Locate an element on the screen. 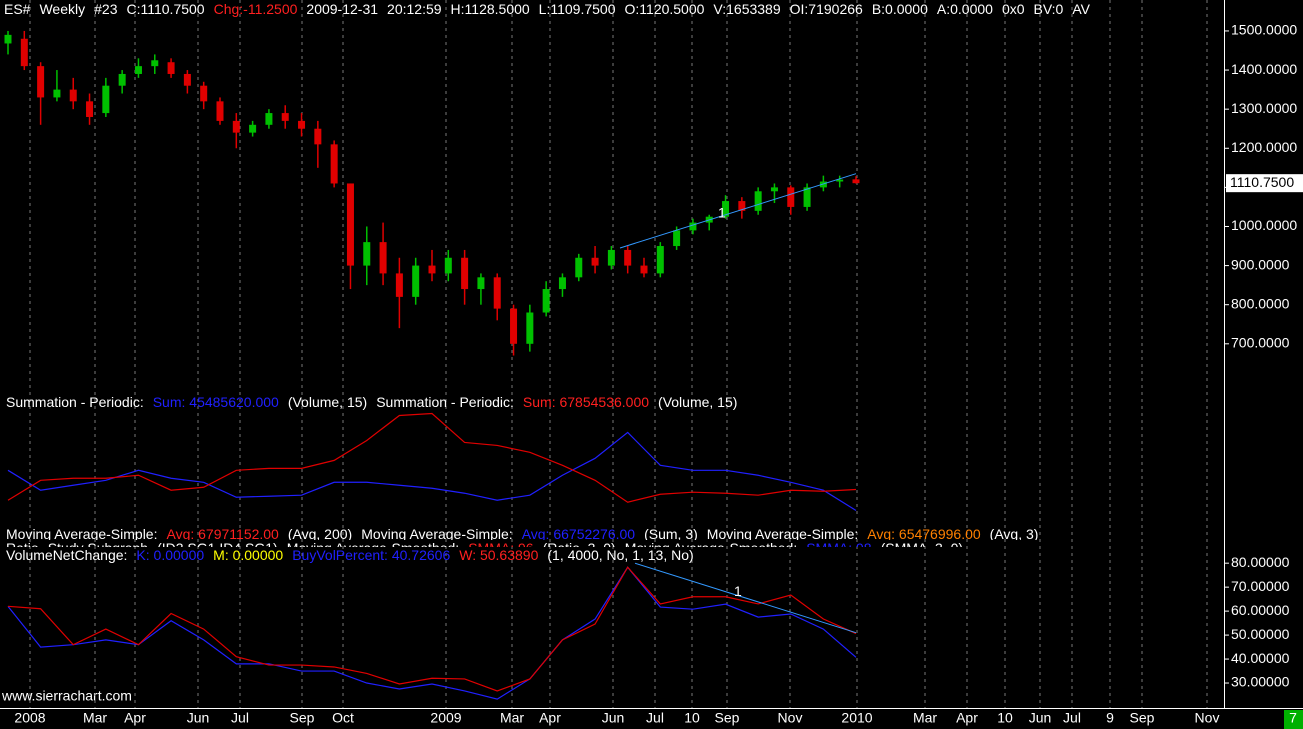 The width and height of the screenshot is (1303, 729). legend-item: M: 0.00000 is located at coordinates (248, 555).